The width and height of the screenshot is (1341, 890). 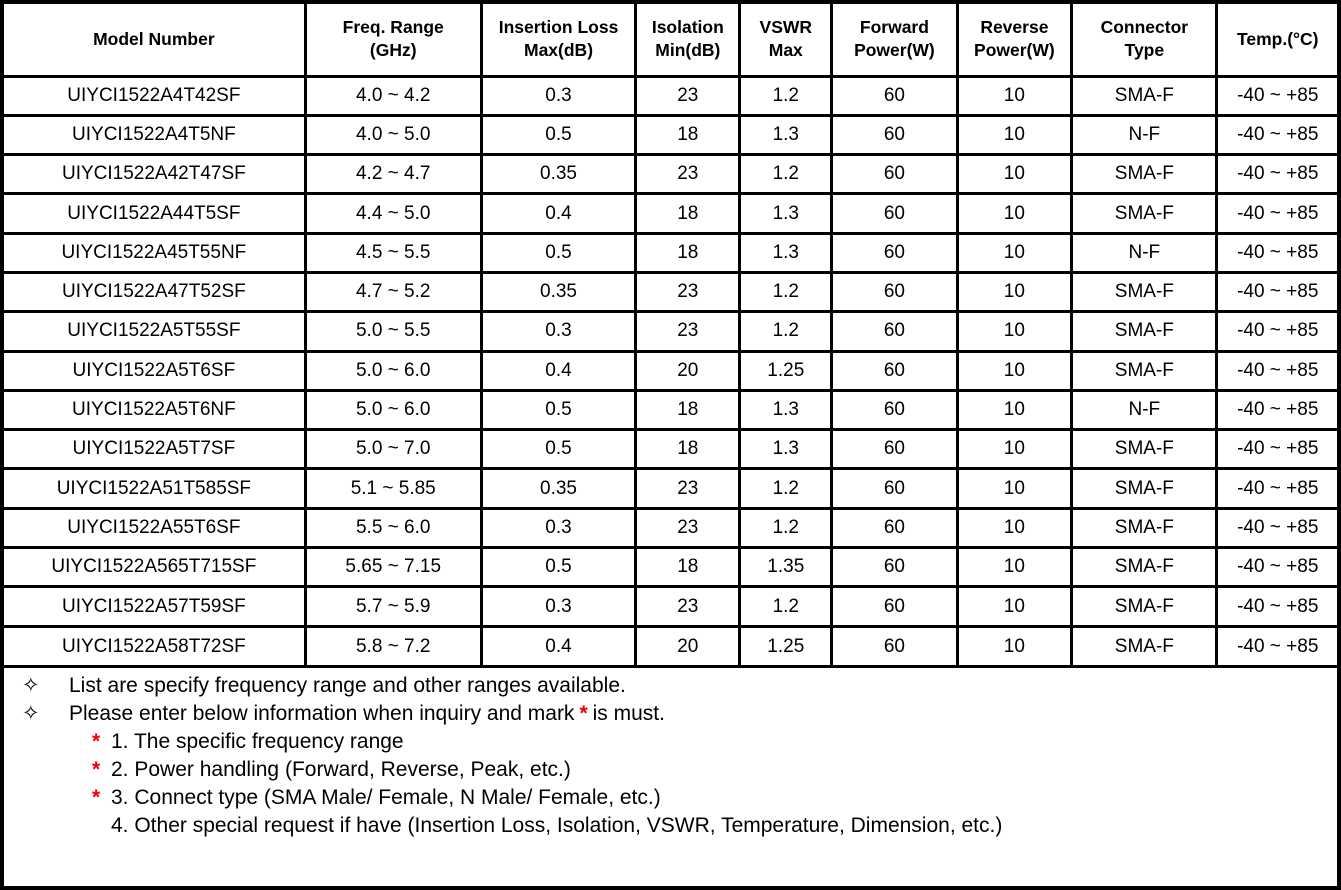 What do you see at coordinates (558, 331) in the screenshot?
I see `cell-insertion-loss: 0.3` at bounding box center [558, 331].